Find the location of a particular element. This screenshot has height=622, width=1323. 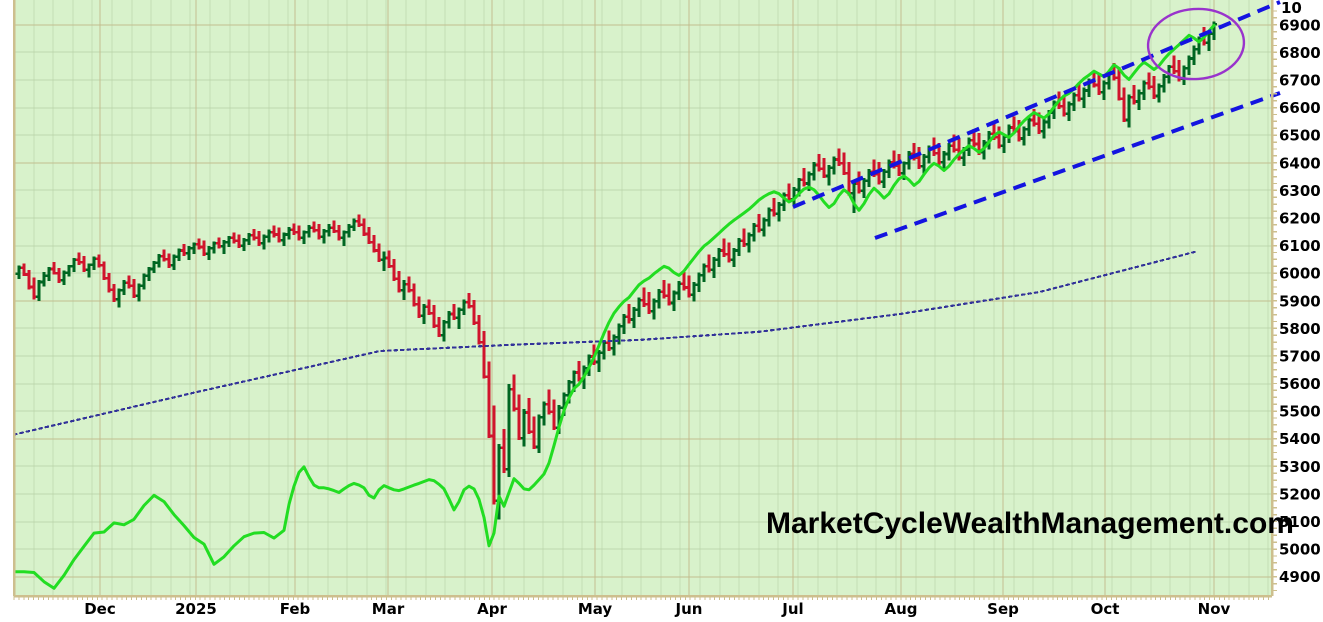

y-axis-label: 6700 is located at coordinates (1300, 81).